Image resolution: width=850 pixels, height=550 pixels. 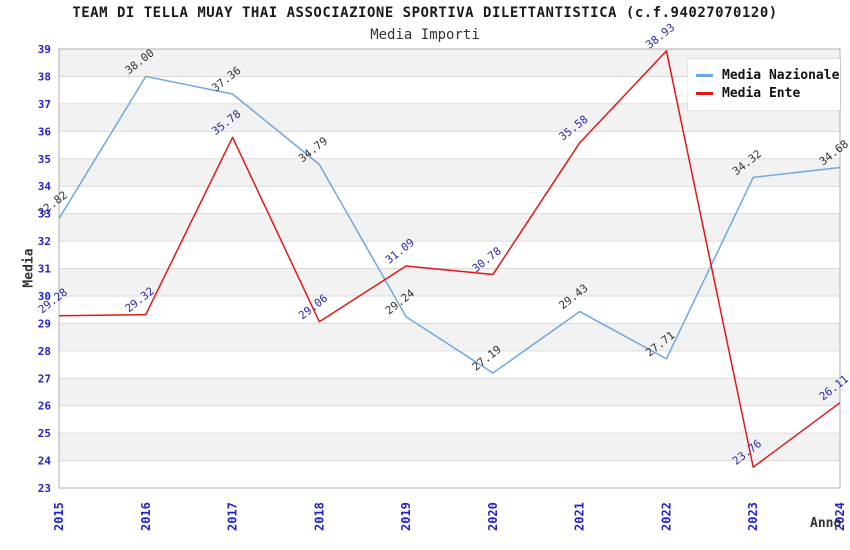 I want to click on y-tick-label: 35, so click(x=44, y=159).